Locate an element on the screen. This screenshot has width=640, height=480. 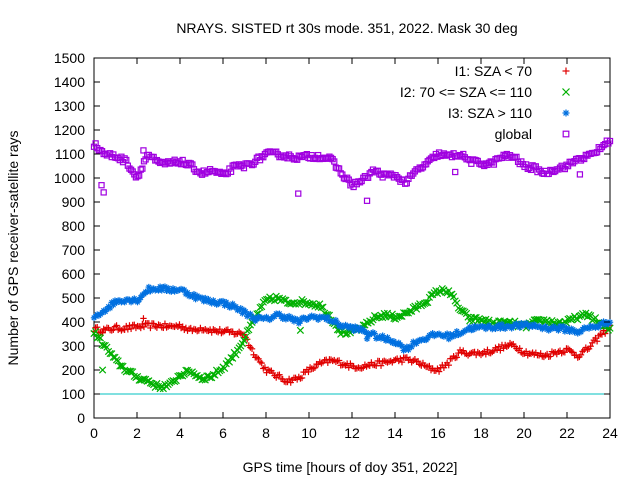
y-tick-label: 100 is located at coordinates (74, 394).